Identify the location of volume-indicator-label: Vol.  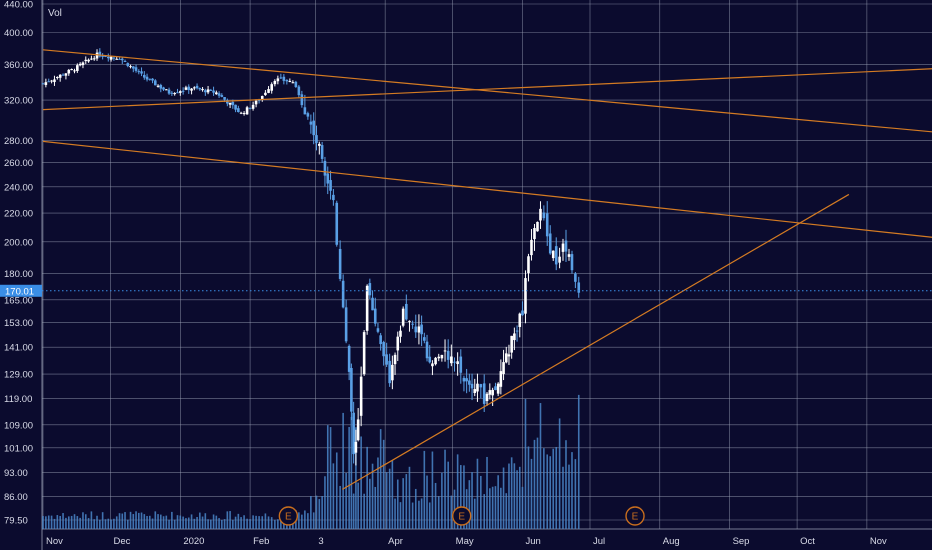
(55, 13).